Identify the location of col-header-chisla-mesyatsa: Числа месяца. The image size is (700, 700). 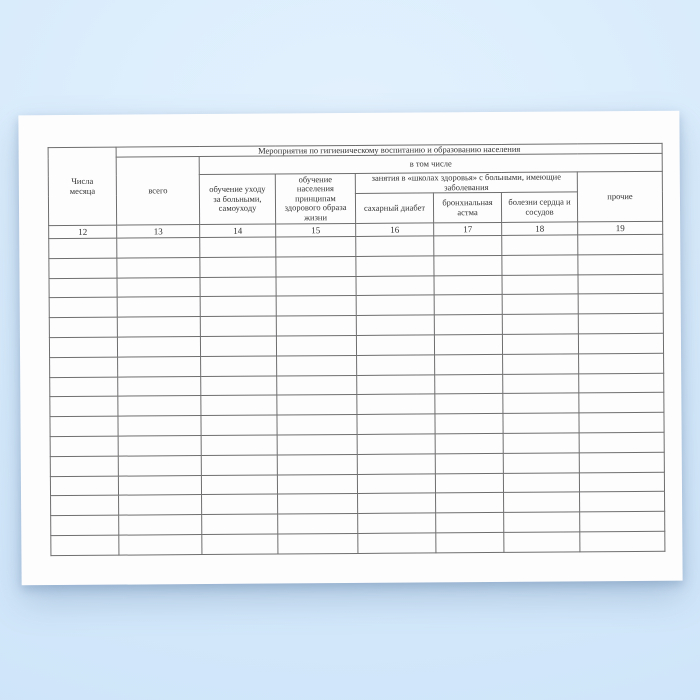
(82, 186).